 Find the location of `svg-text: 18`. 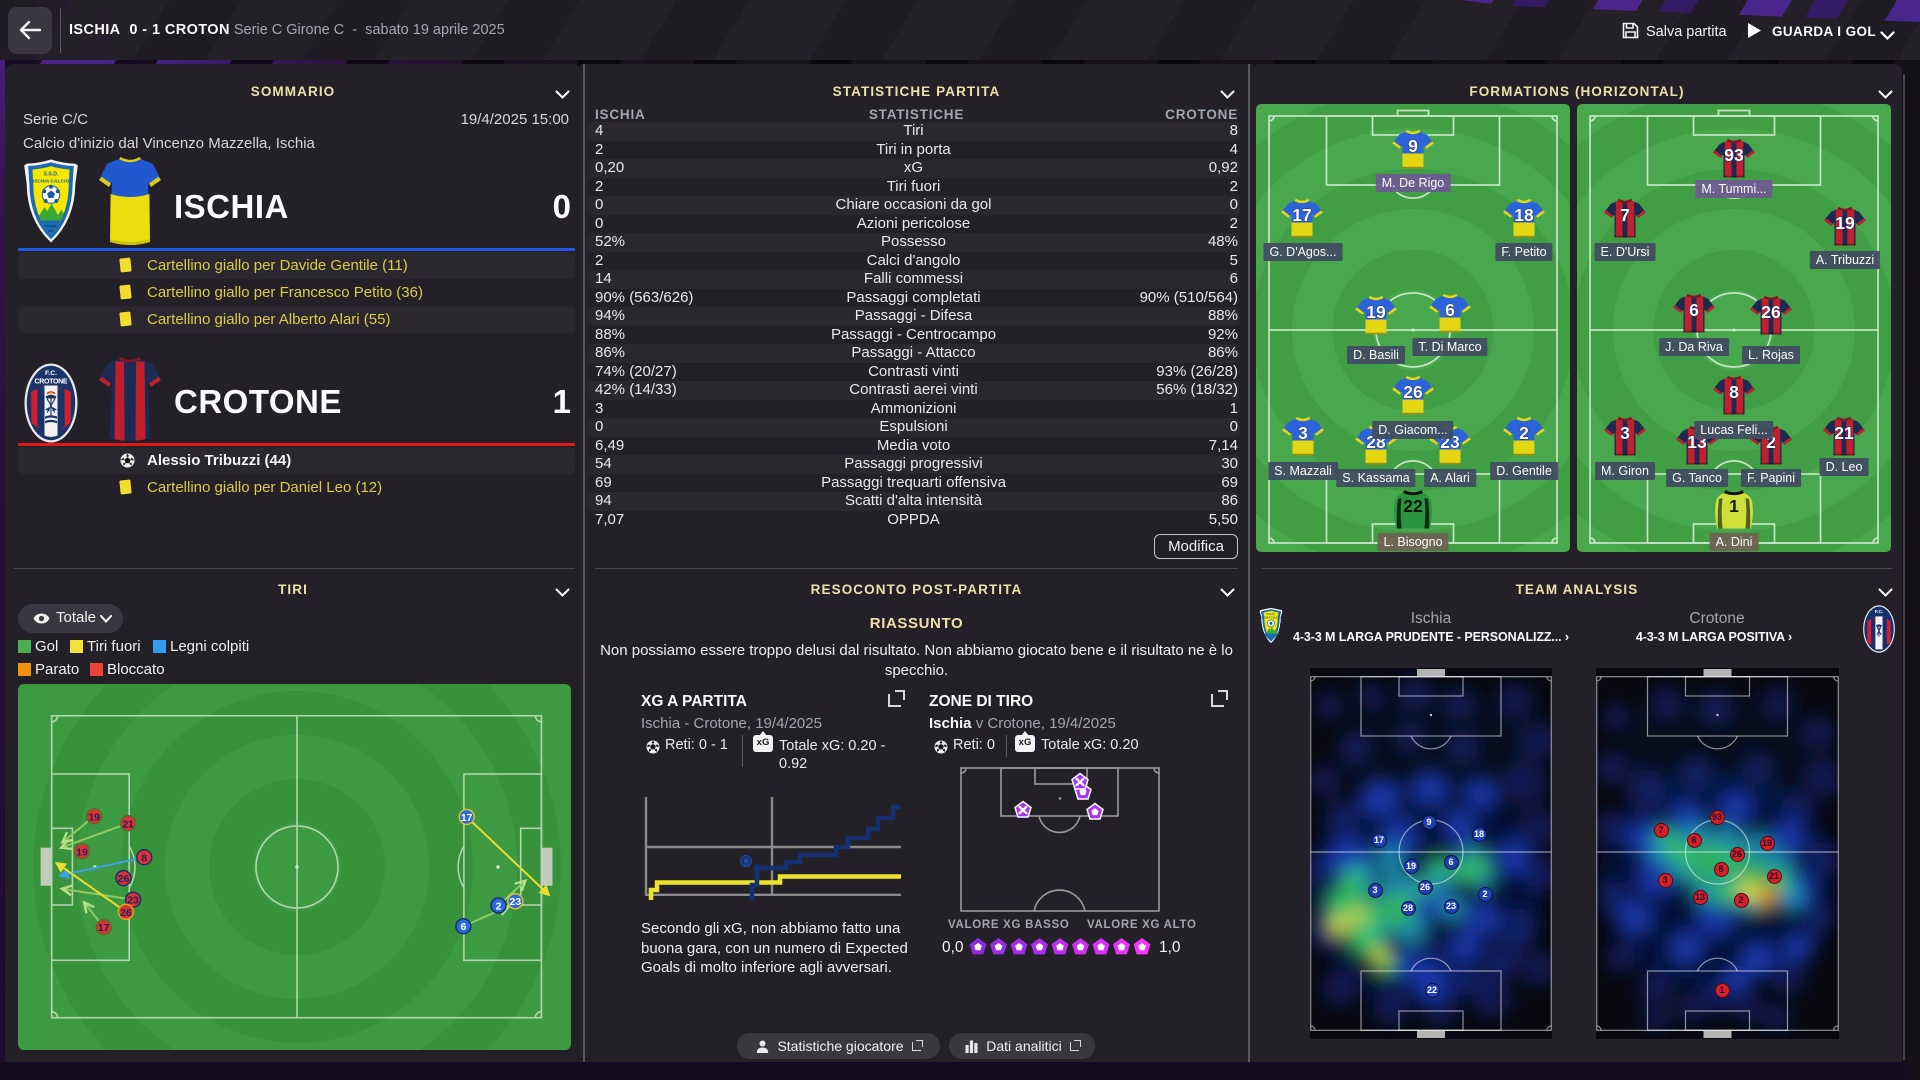

svg-text: 18 is located at coordinates (1524, 215).